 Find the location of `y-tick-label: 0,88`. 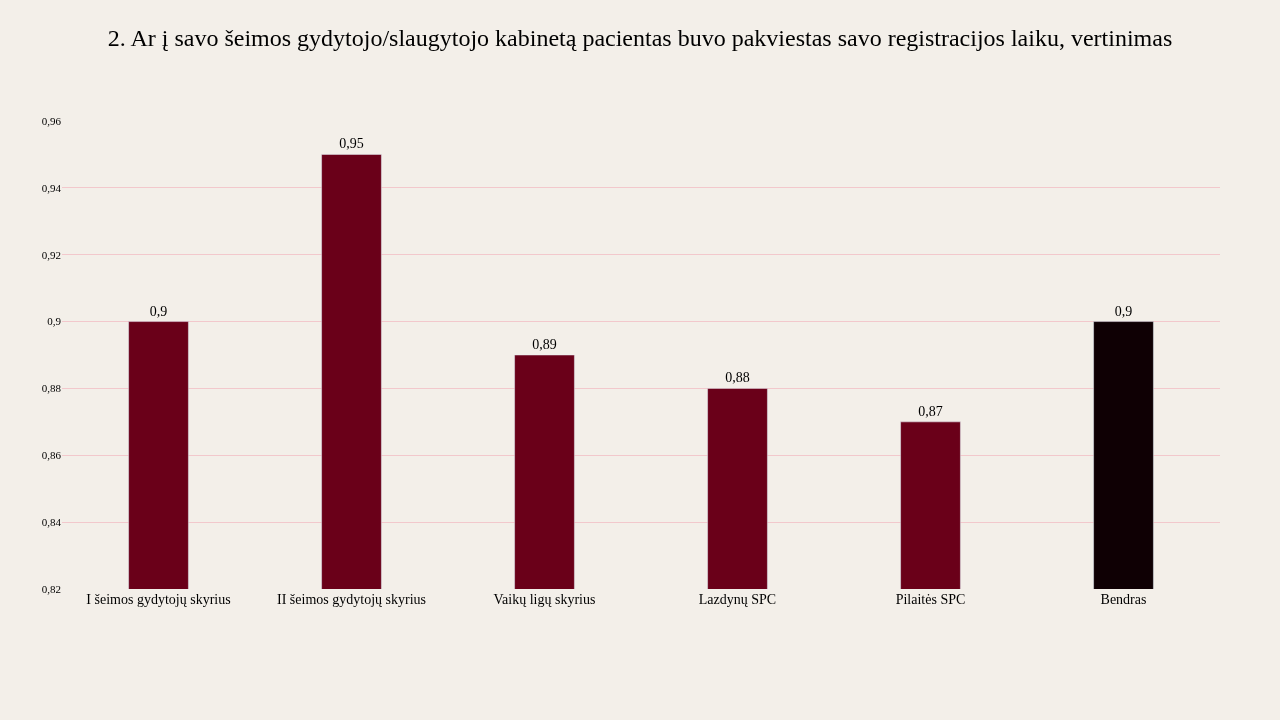

y-tick-label: 0,88 is located at coordinates (51, 388).